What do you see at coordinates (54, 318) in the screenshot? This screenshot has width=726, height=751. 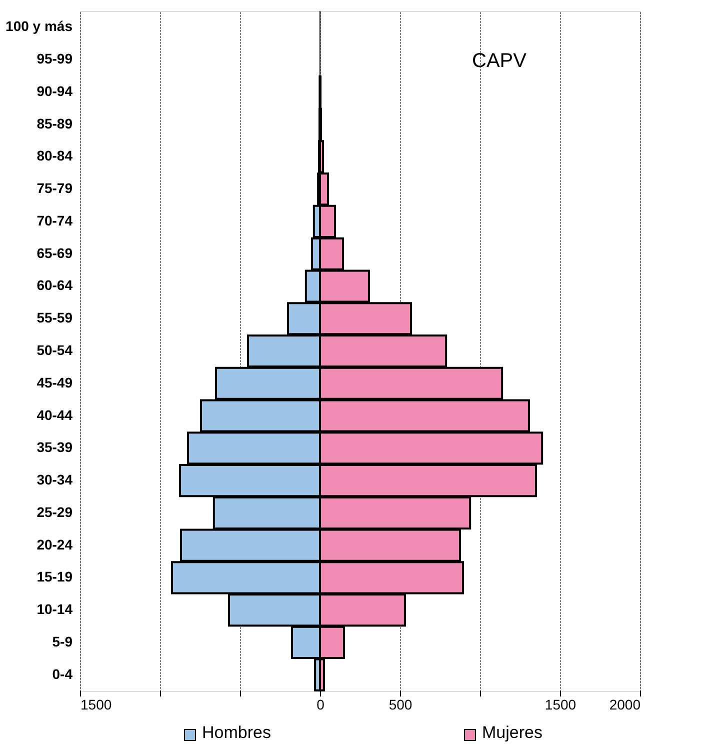 I see `y-tick-label: 55-59` at bounding box center [54, 318].